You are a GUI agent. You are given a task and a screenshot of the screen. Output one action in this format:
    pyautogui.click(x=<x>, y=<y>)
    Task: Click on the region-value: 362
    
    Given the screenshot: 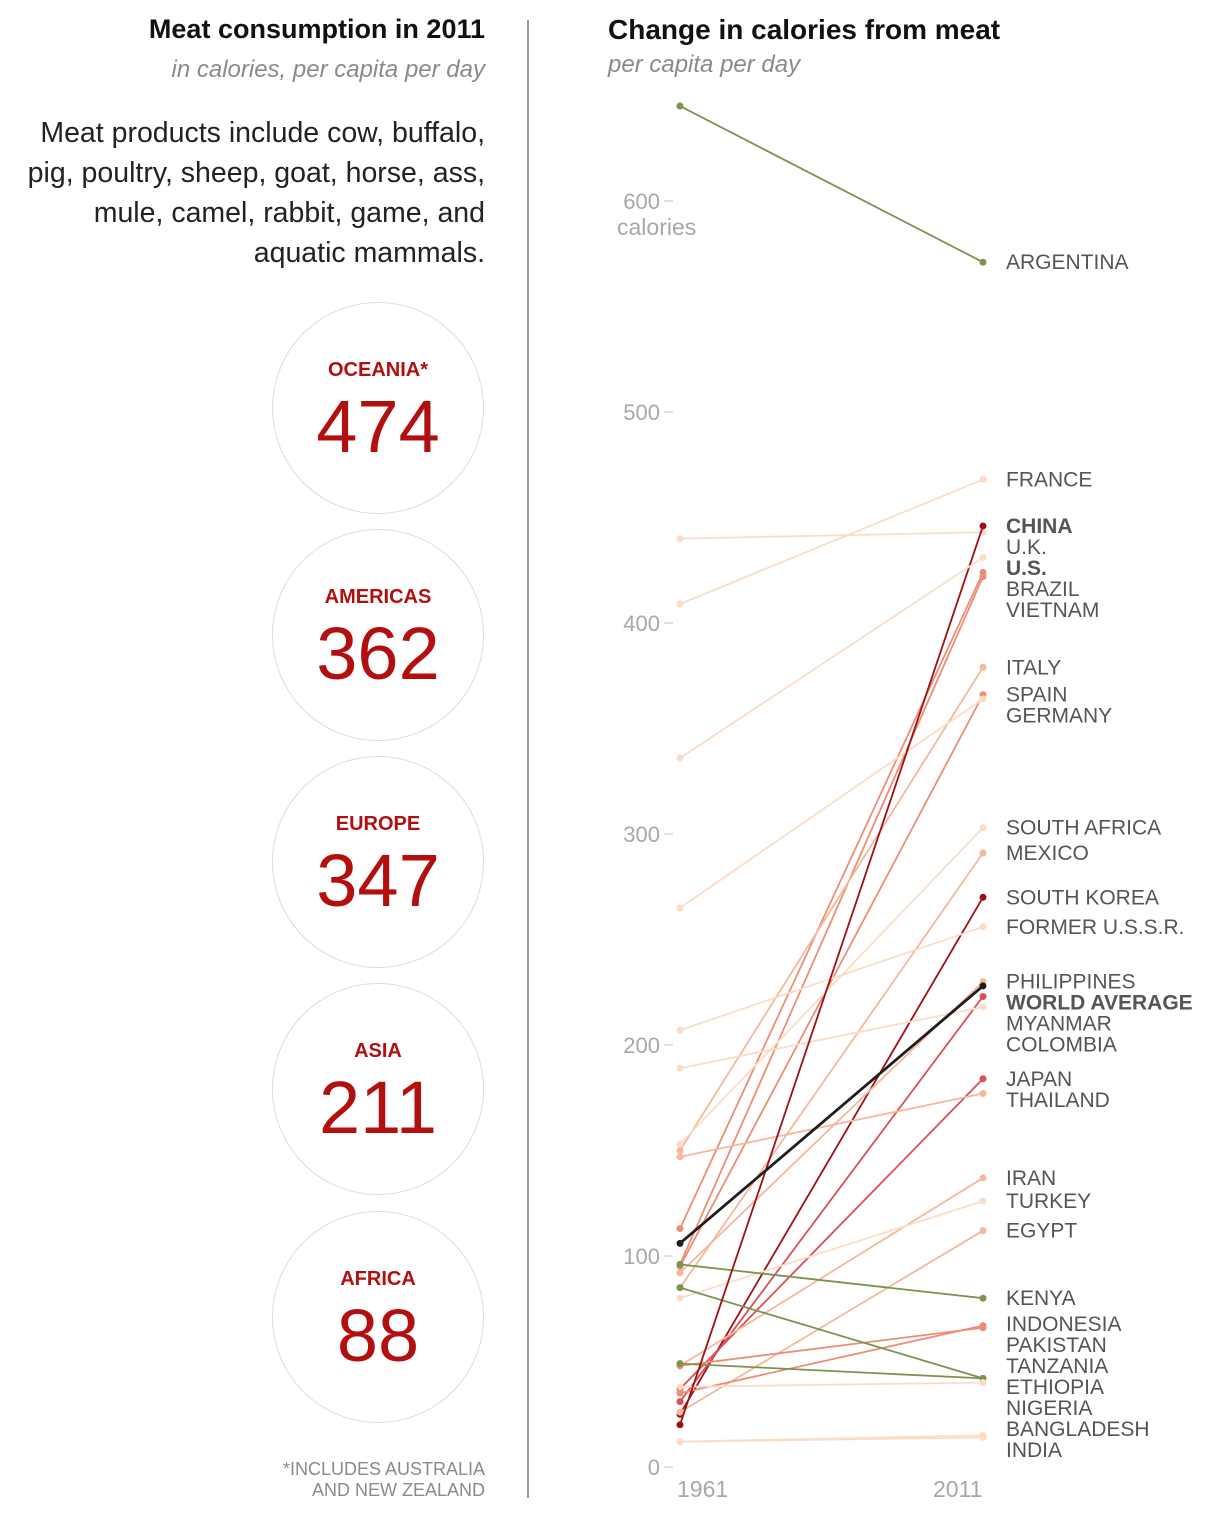 What is the action you would take?
    pyautogui.click(x=378, y=653)
    